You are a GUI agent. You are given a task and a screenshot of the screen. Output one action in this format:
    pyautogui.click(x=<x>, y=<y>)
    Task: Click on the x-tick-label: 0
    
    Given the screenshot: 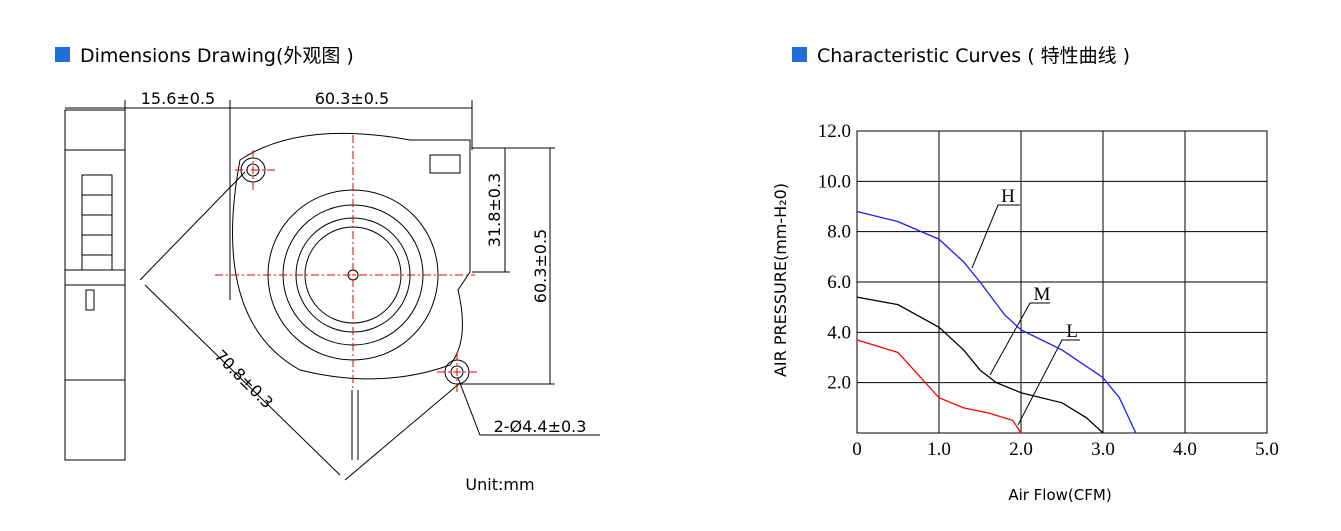 What is the action you would take?
    pyautogui.click(x=857, y=449)
    